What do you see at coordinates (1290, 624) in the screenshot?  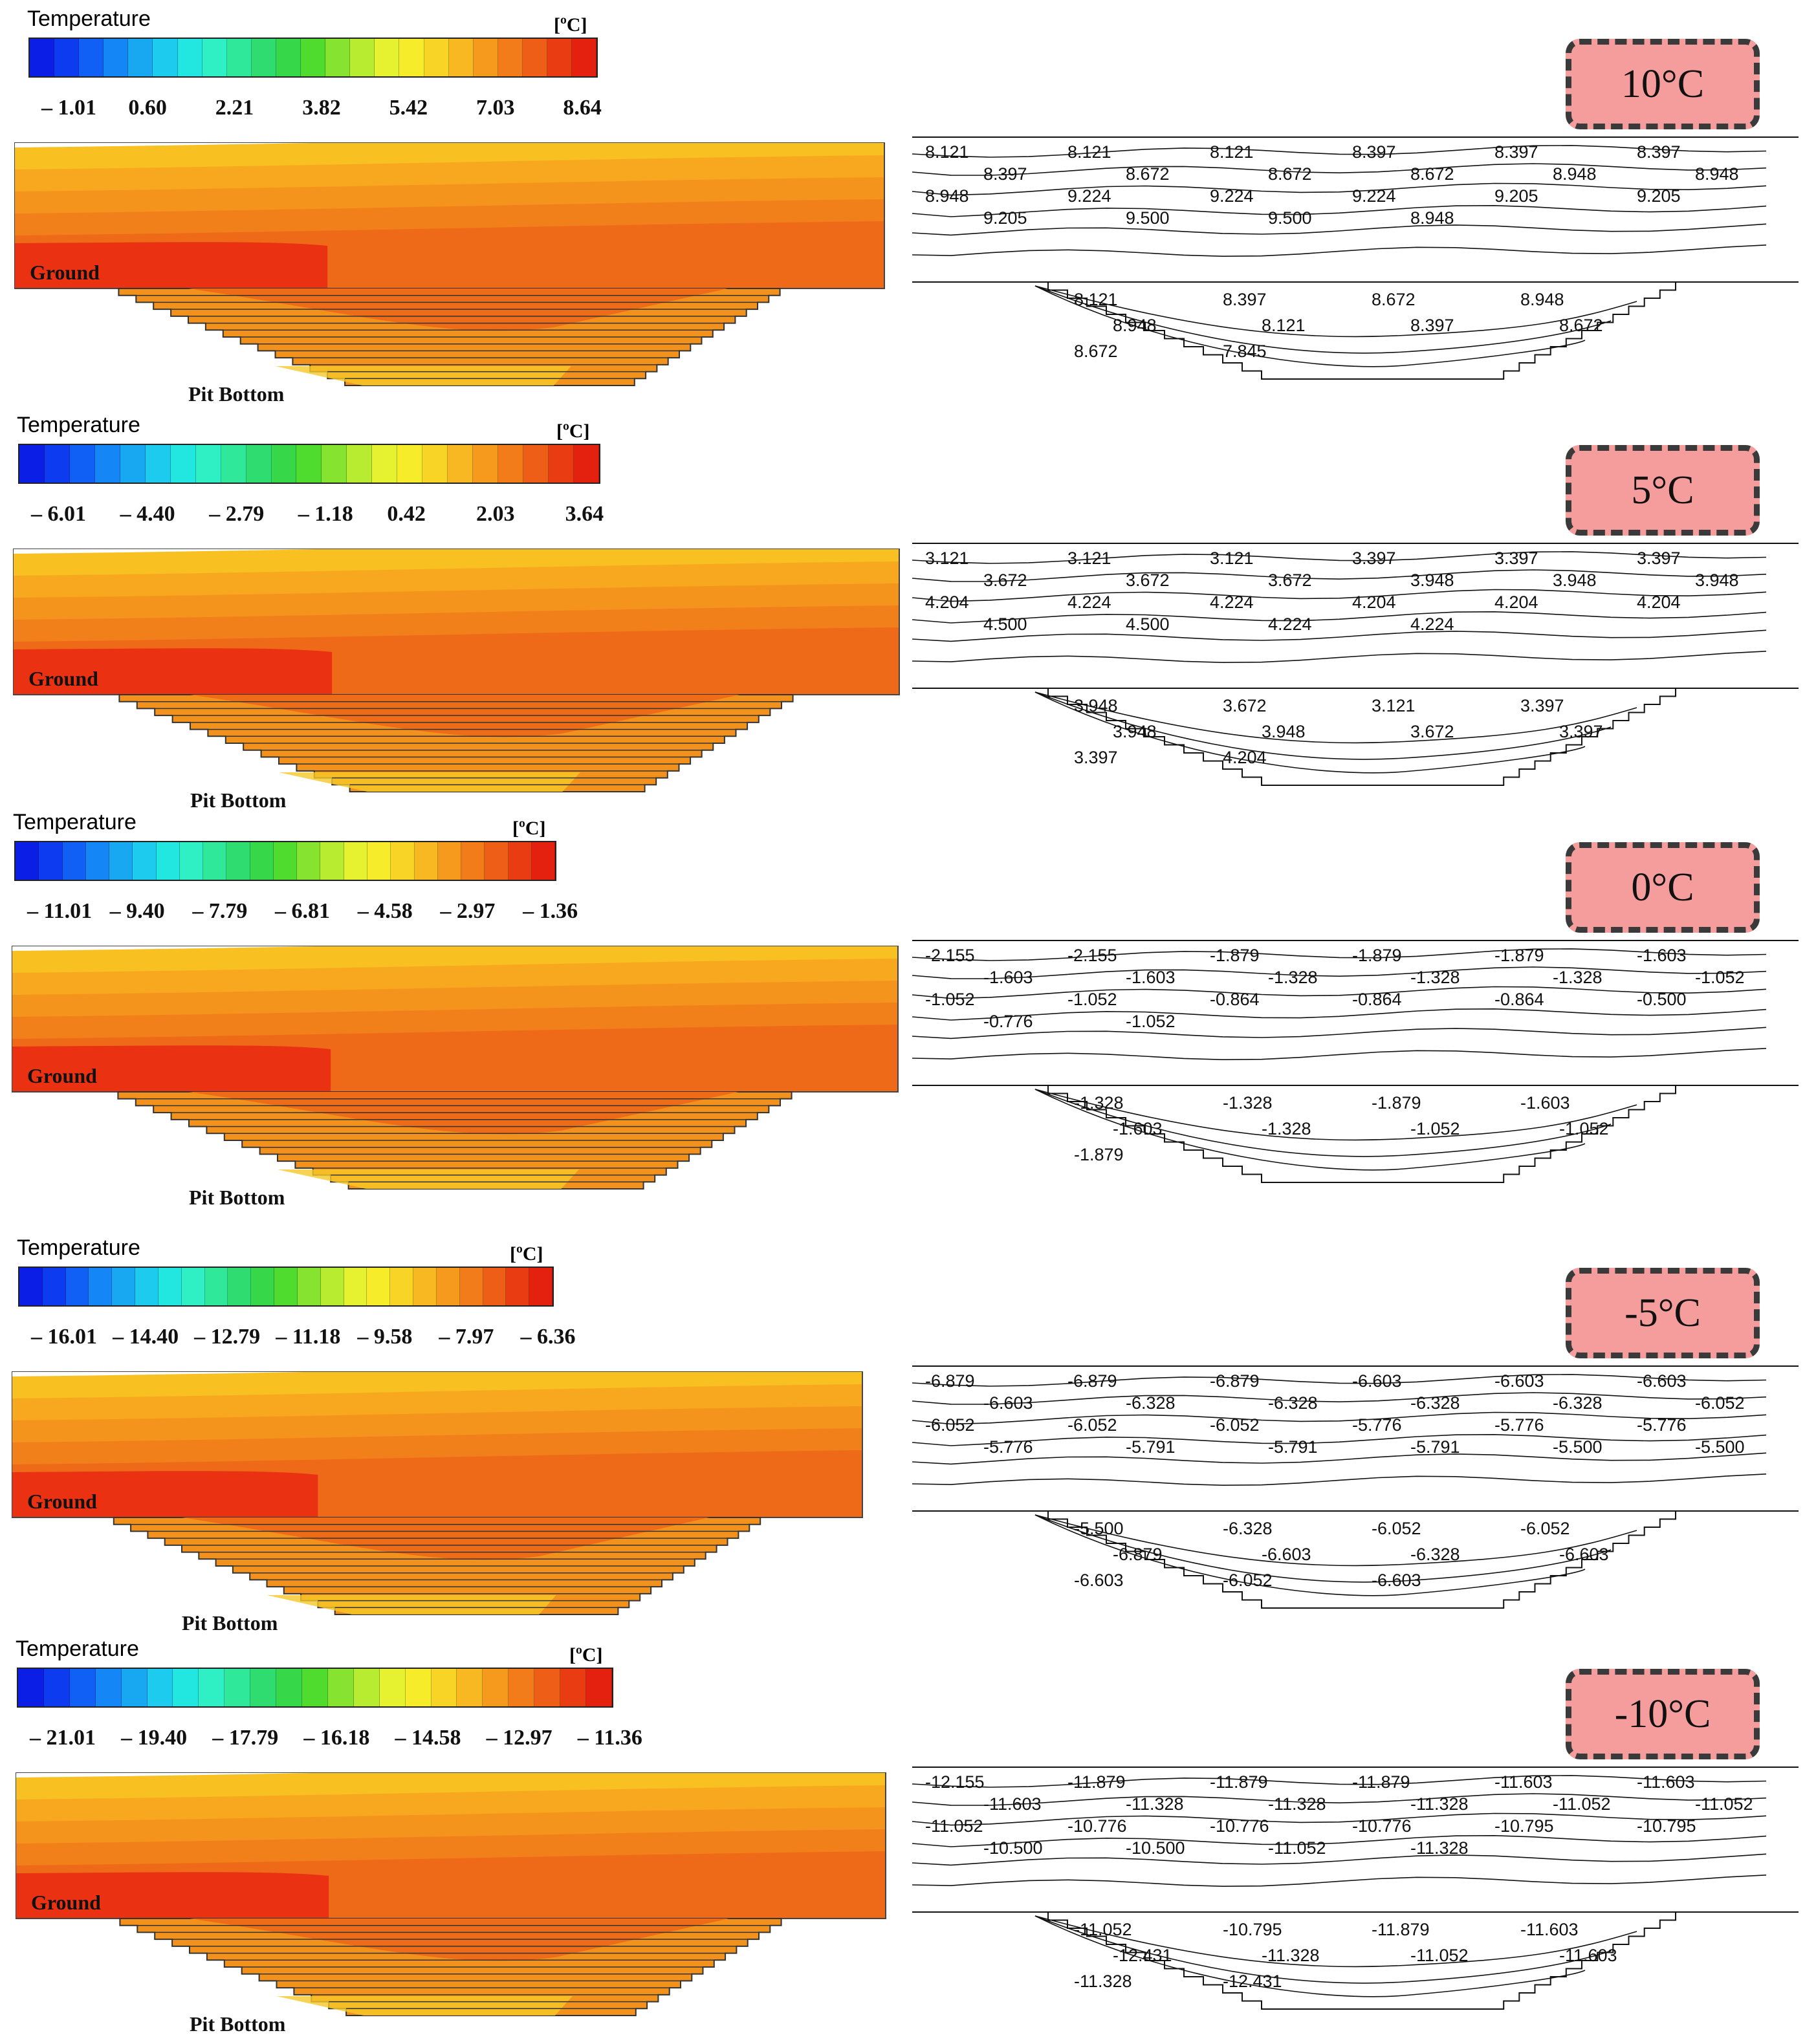 I see `isotherm-value-label: 4.224` at bounding box center [1290, 624].